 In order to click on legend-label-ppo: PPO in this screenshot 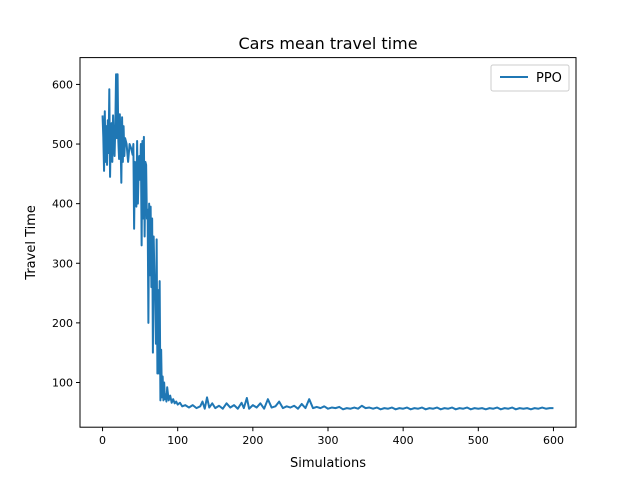, I will do `click(549, 78)`.